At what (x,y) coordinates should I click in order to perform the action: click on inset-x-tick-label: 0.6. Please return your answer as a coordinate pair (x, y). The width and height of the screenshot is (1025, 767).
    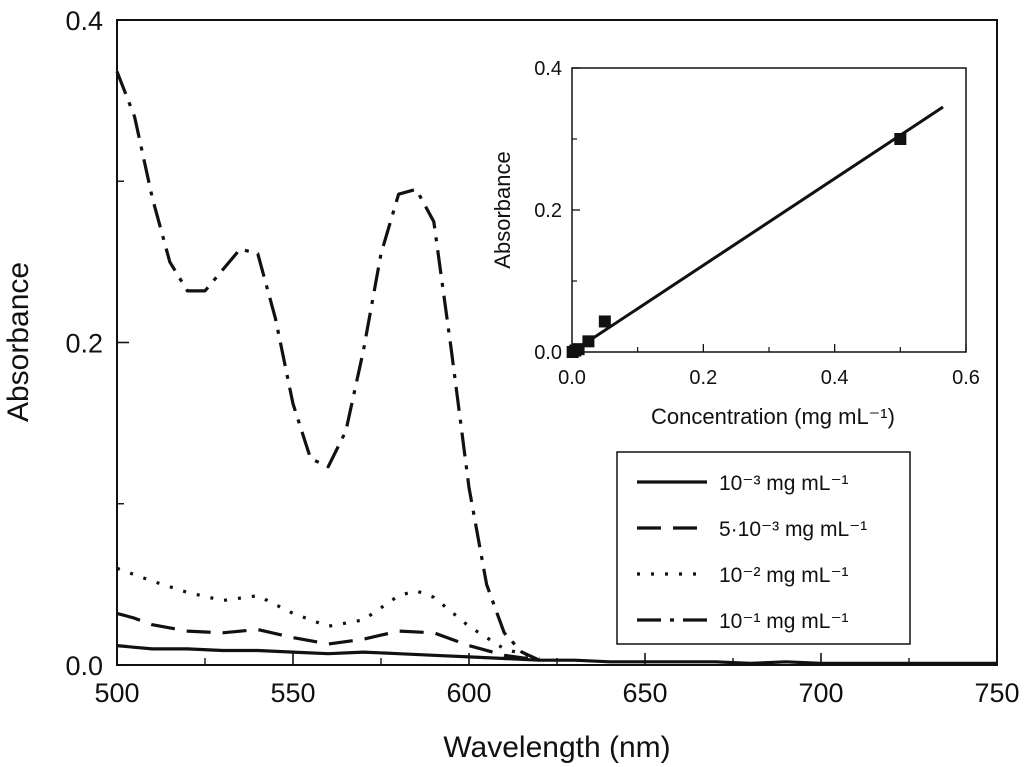
    Looking at the image, I should click on (966, 378).